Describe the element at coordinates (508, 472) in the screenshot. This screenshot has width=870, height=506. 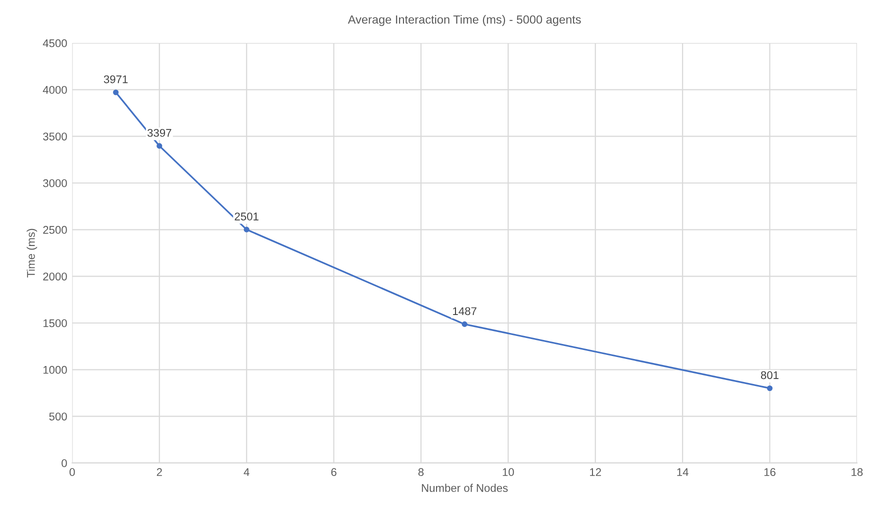
I see `x-tick-label: 10` at that location.